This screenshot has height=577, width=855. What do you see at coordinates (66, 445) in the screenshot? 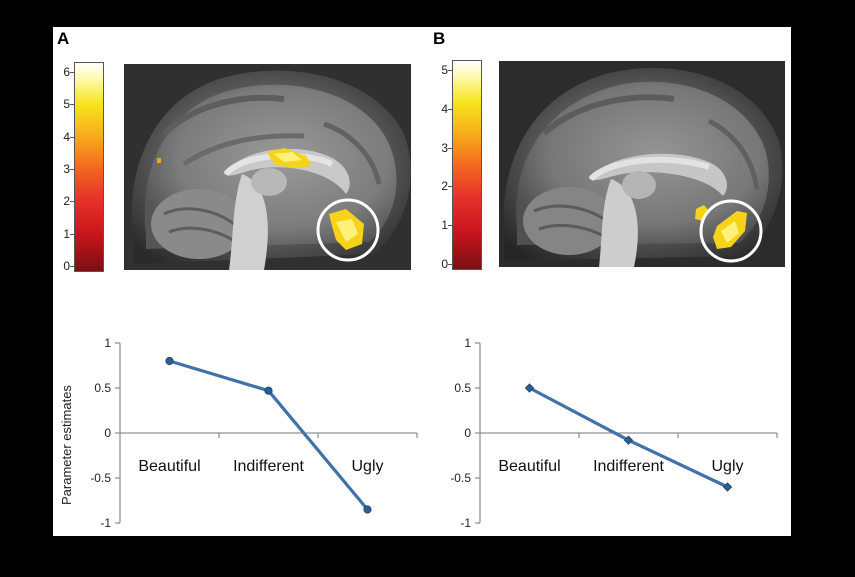
I see `y-axis-label: Parameter estimates` at bounding box center [66, 445].